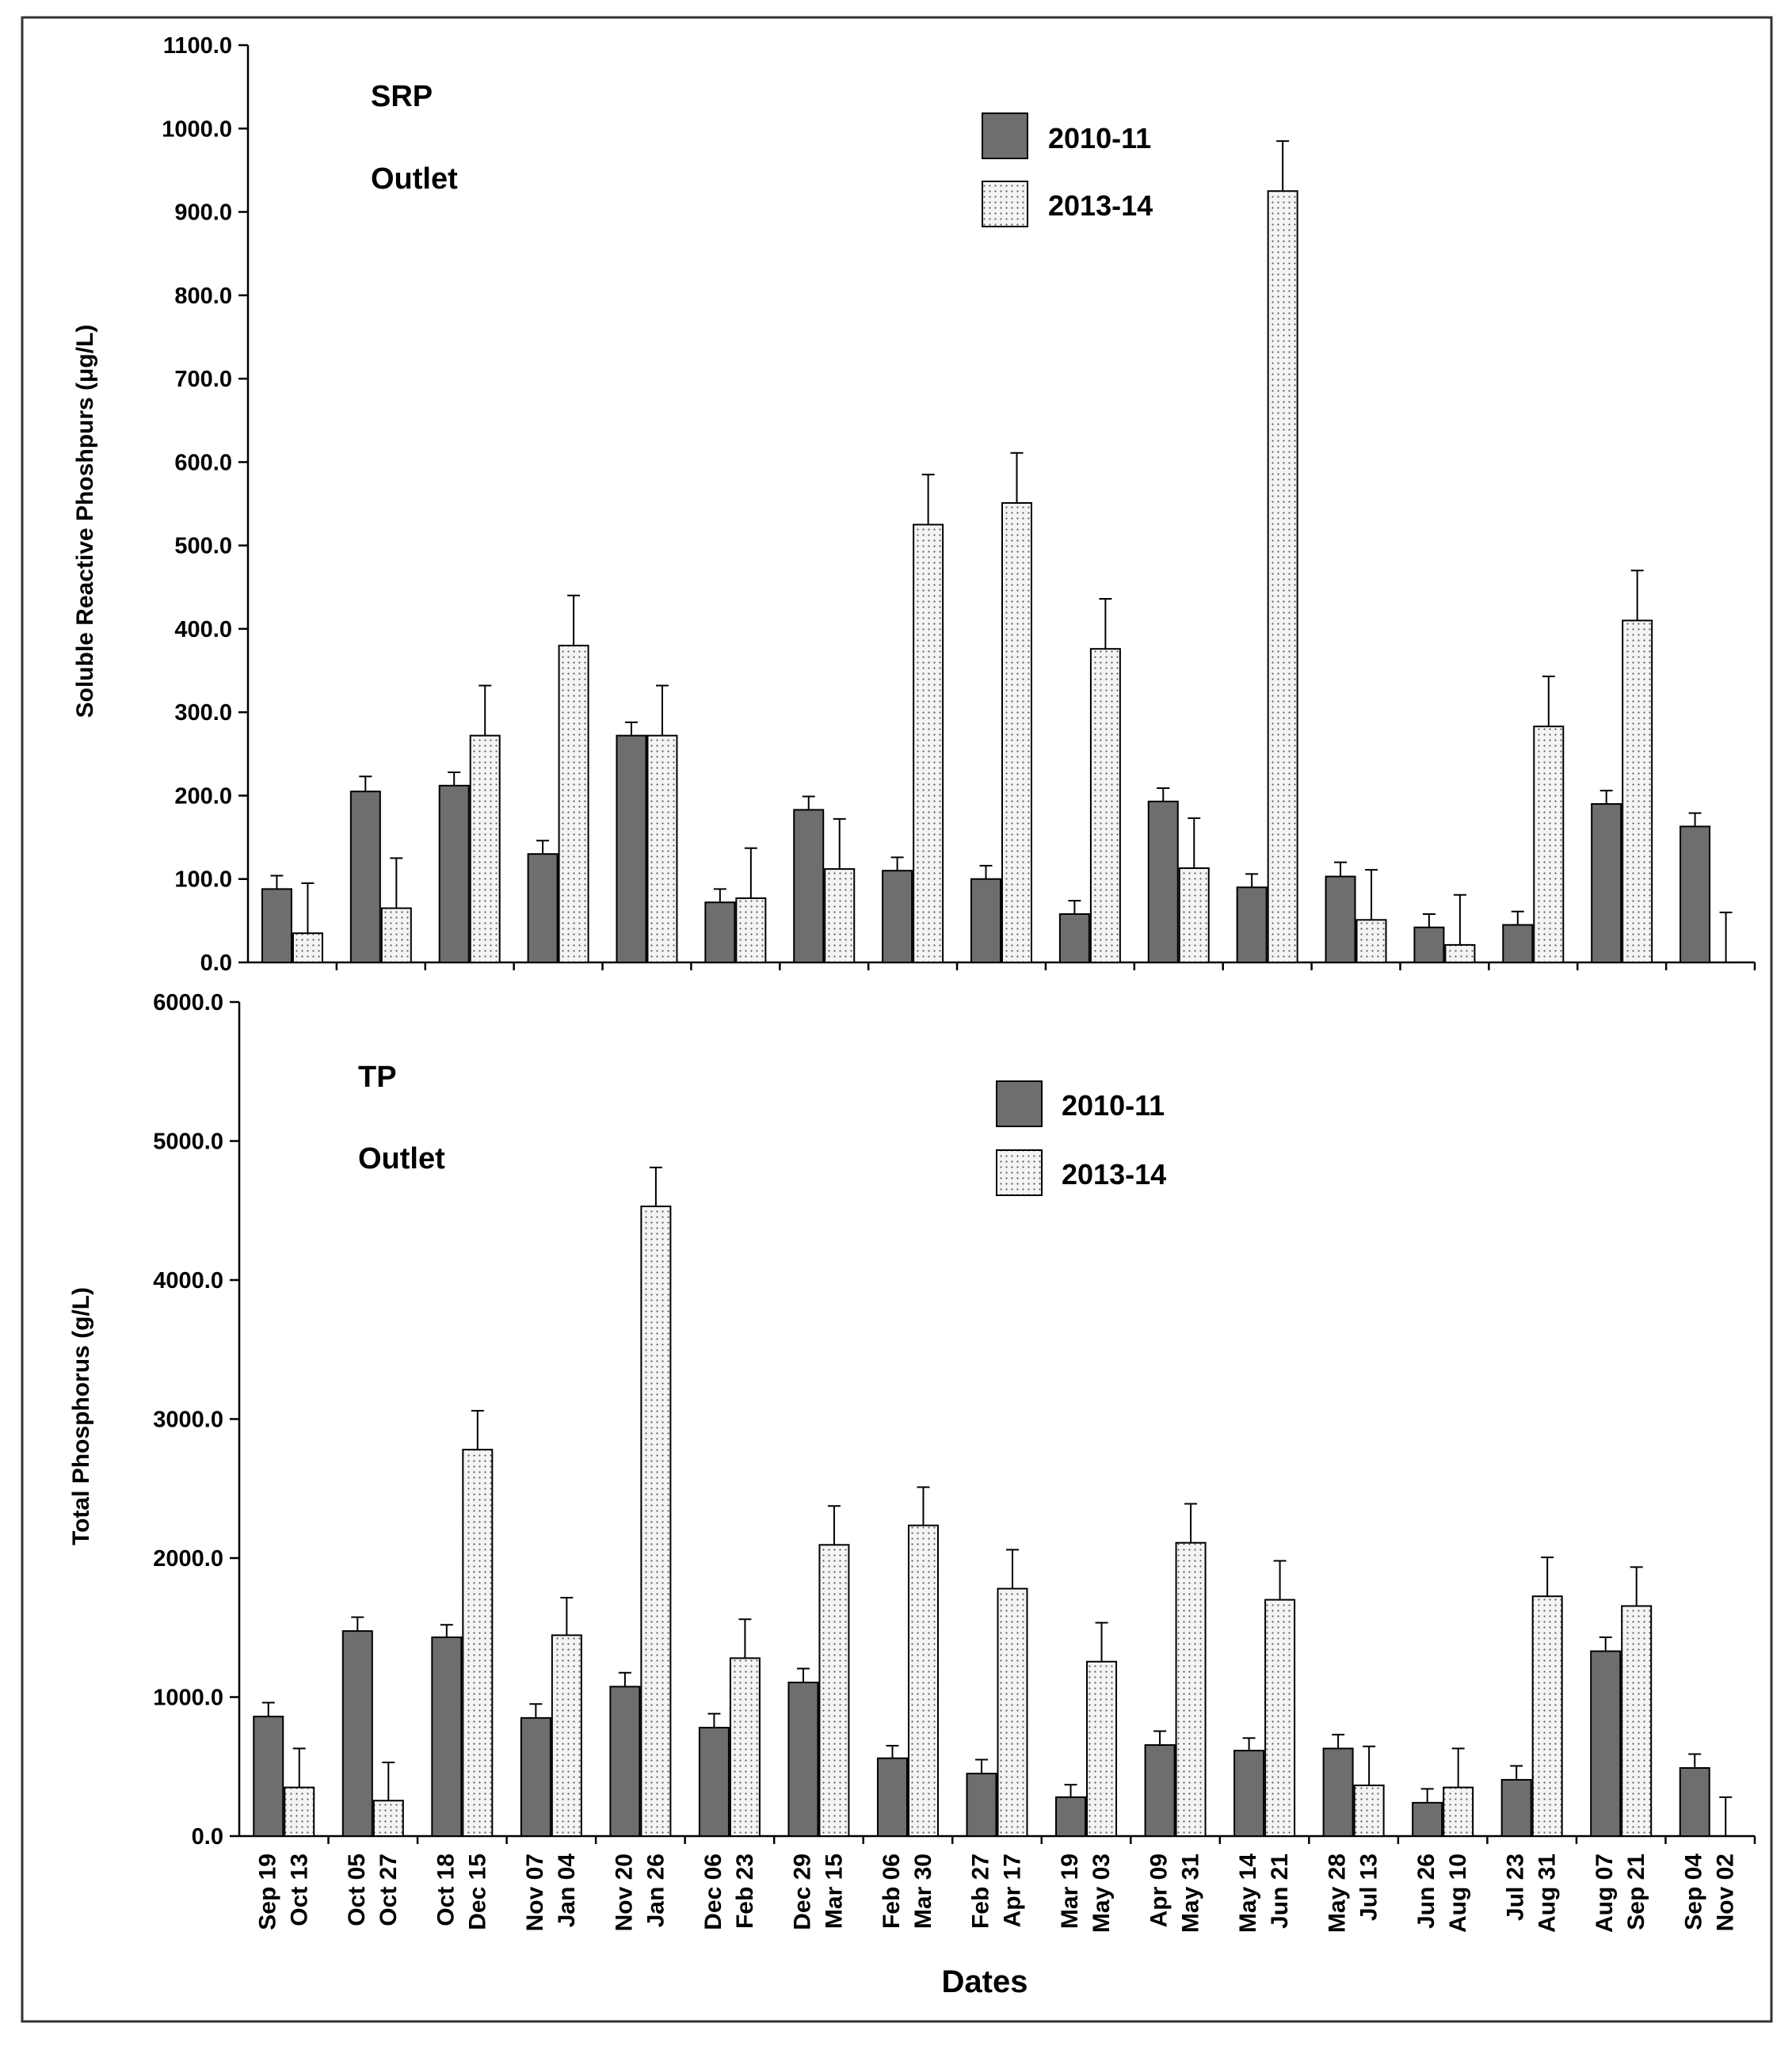  What do you see at coordinates (1605, 1893) in the screenshot?
I see `x-category-label-2010-11: Aug 07` at bounding box center [1605, 1893].